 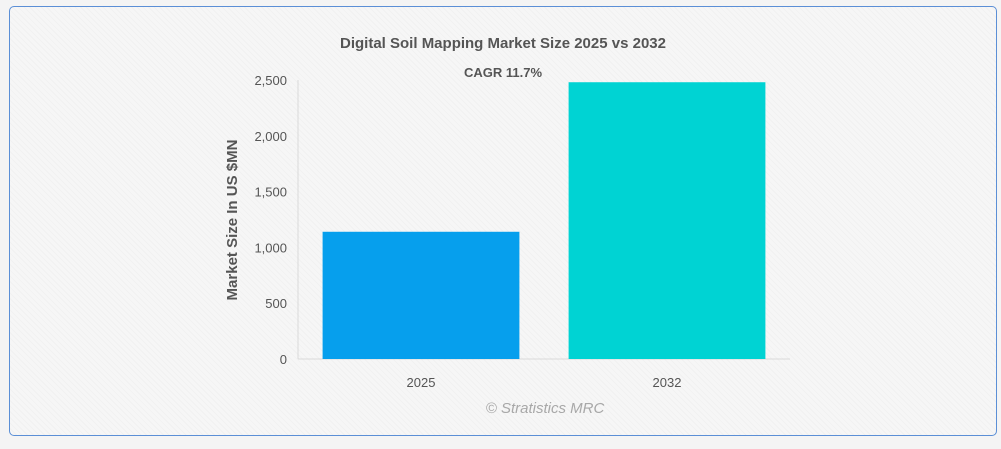 What do you see at coordinates (283, 359) in the screenshot?
I see `y-tick-label: 0` at bounding box center [283, 359].